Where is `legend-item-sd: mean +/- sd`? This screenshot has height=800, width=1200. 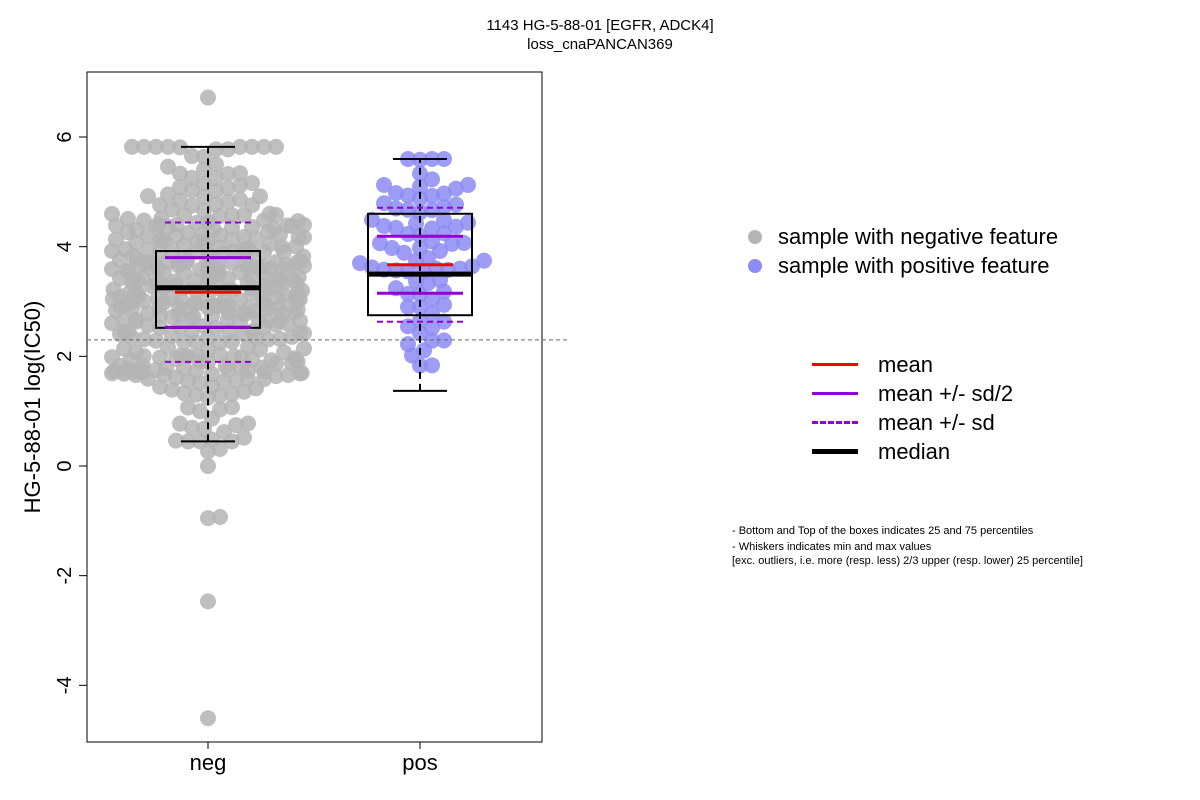 legend-item-sd: mean +/- sd is located at coordinates (962, 423).